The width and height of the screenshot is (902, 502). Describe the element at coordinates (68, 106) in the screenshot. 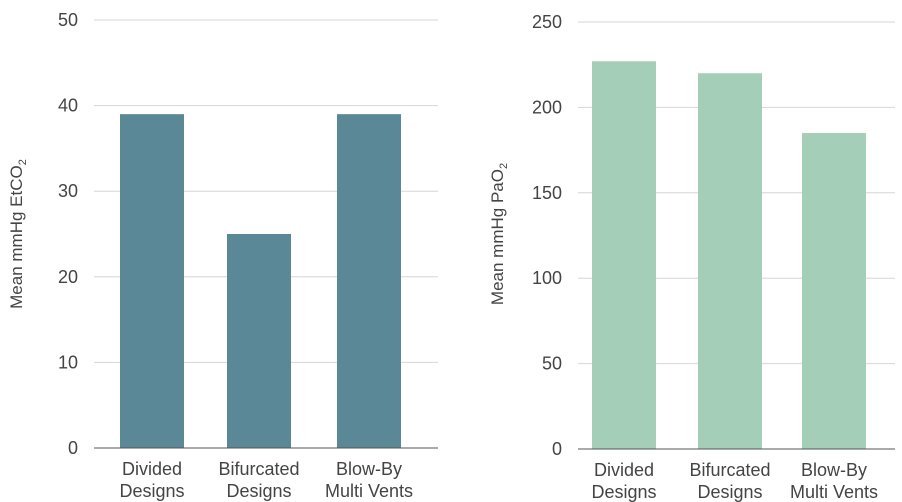

I see `y-tick-label: 40` at that location.